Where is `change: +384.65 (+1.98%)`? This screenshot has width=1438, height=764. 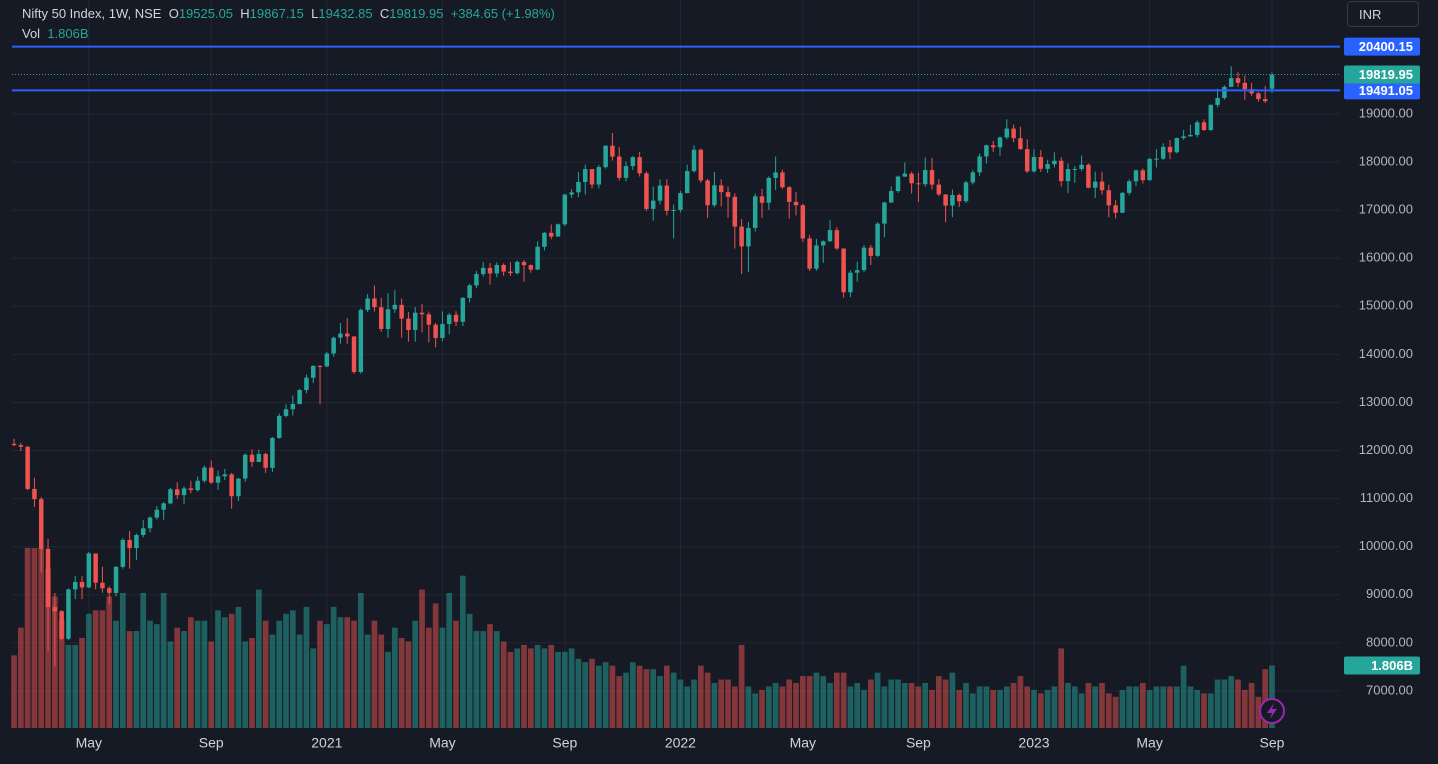 change: +384.65 (+1.98%) is located at coordinates (502, 13).